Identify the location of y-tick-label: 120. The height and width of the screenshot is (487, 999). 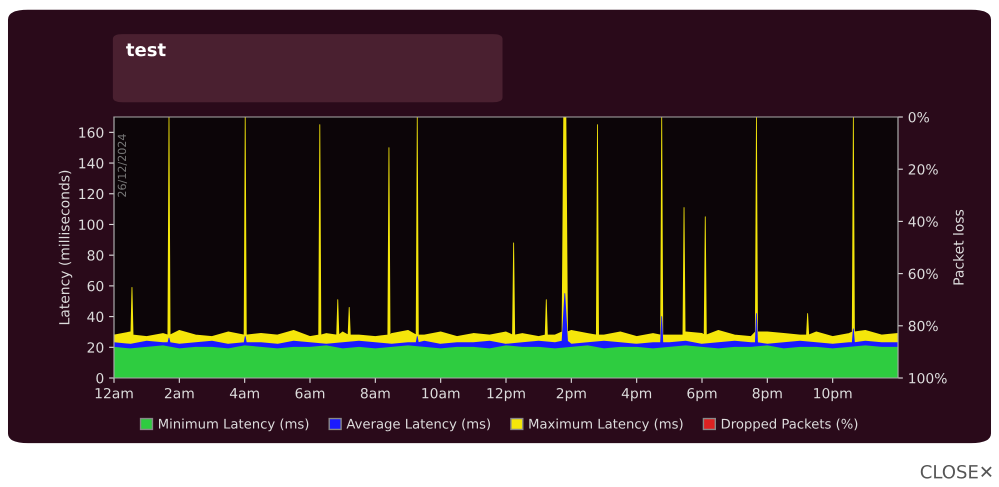
(91, 194).